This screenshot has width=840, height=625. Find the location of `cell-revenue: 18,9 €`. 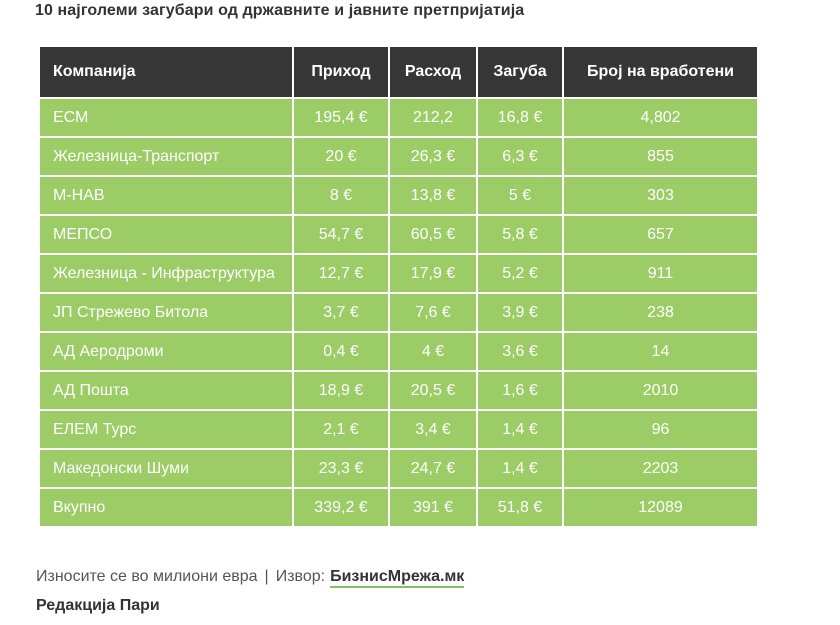

cell-revenue: 18,9 € is located at coordinates (341, 390).